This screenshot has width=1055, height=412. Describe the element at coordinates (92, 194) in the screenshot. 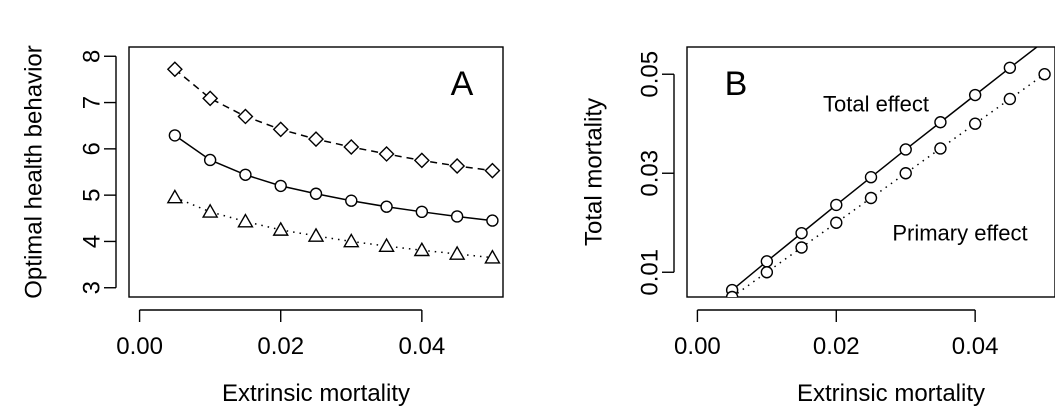

I see `y-tick-label: 5` at that location.